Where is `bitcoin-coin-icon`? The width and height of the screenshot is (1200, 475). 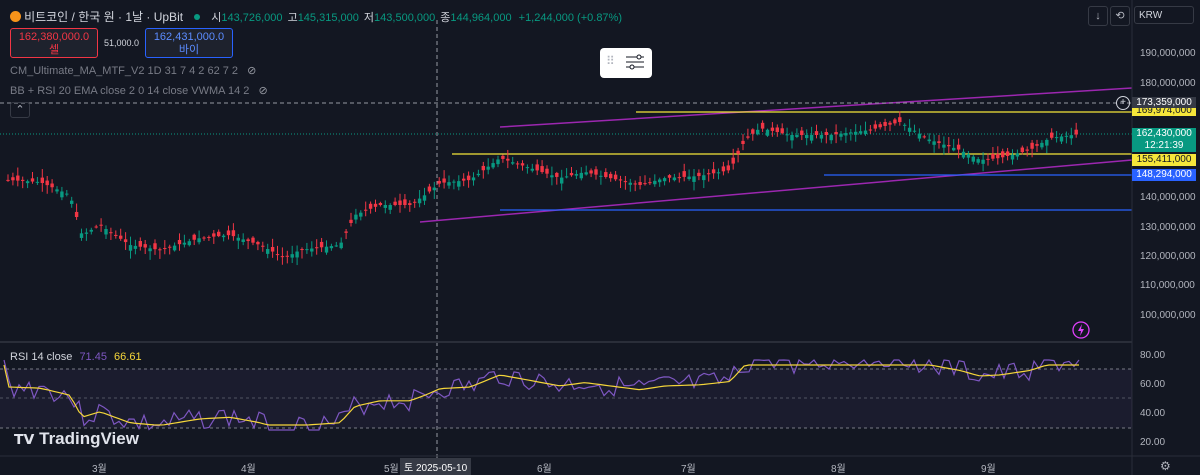 bitcoin-coin-icon is located at coordinates (15, 16).